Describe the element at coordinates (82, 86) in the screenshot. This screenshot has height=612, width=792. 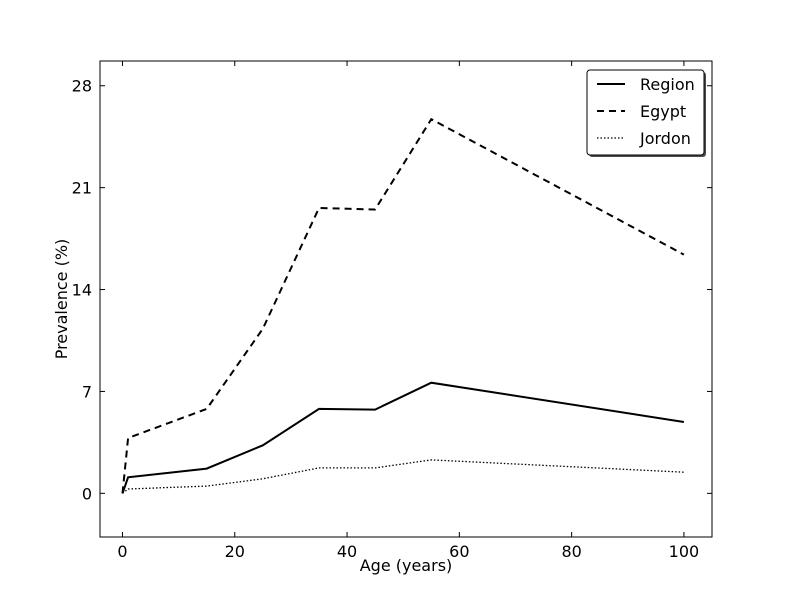
I see `y-tick-label: 28` at that location.